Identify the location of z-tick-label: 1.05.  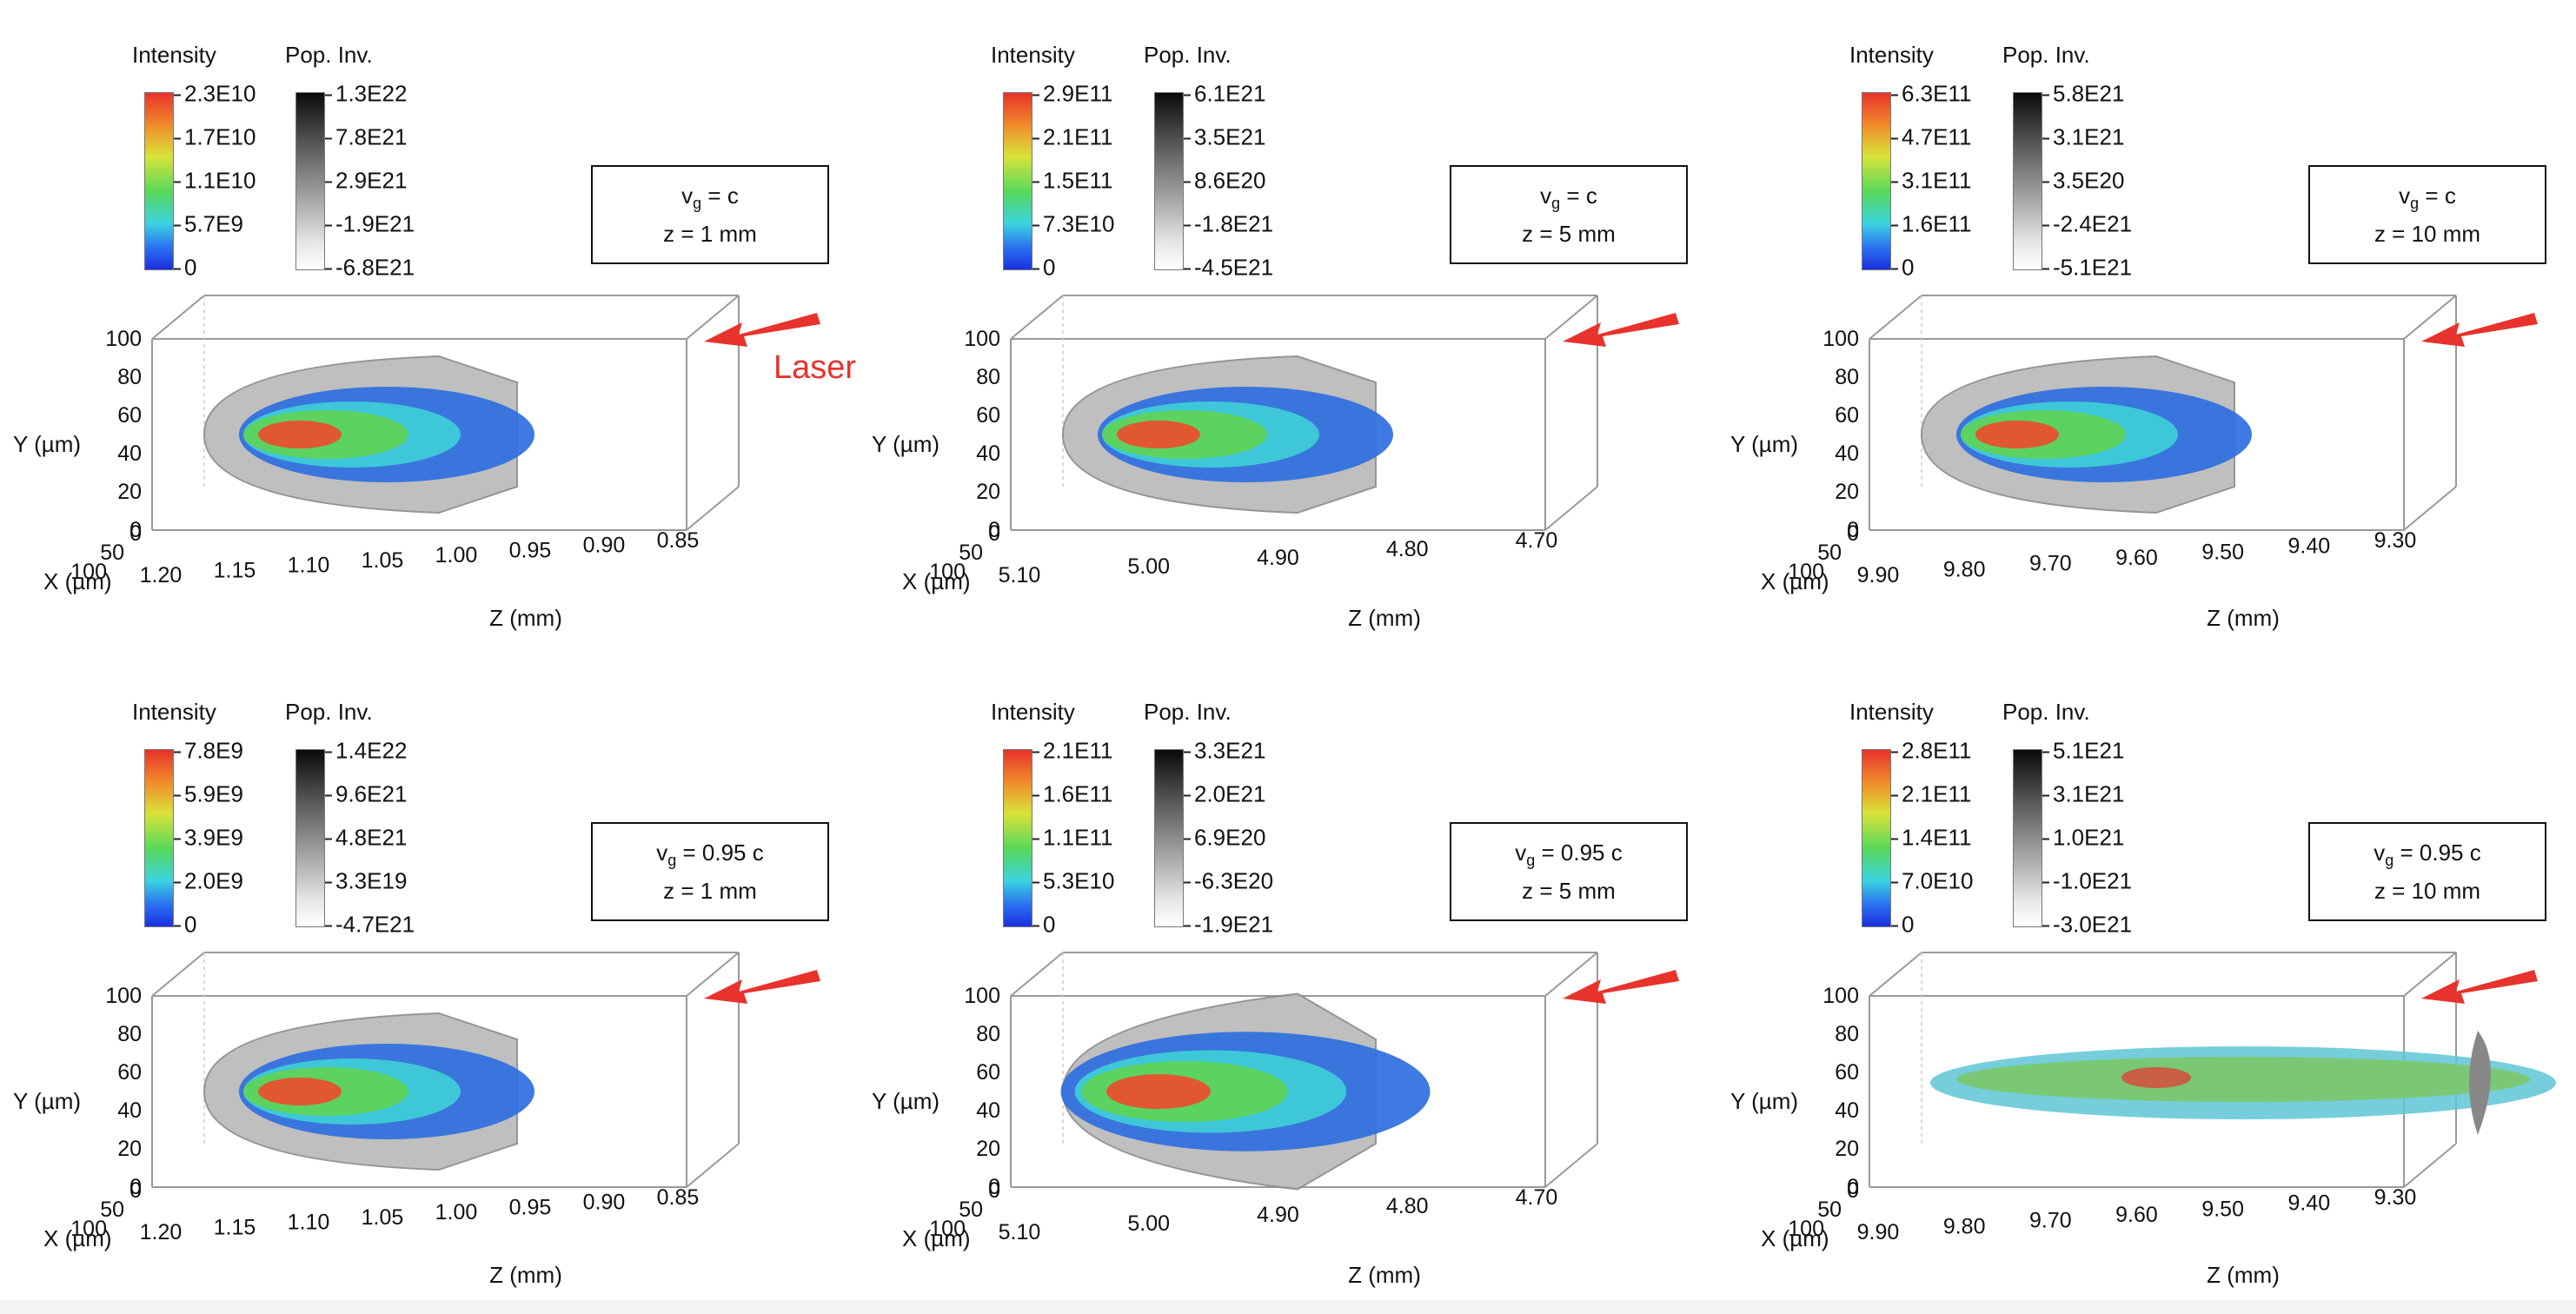
(383, 560).